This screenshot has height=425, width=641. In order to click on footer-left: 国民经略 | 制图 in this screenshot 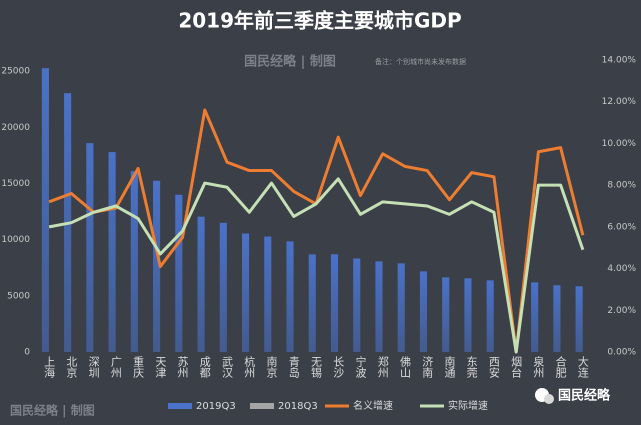, I will do `click(52, 410)`.